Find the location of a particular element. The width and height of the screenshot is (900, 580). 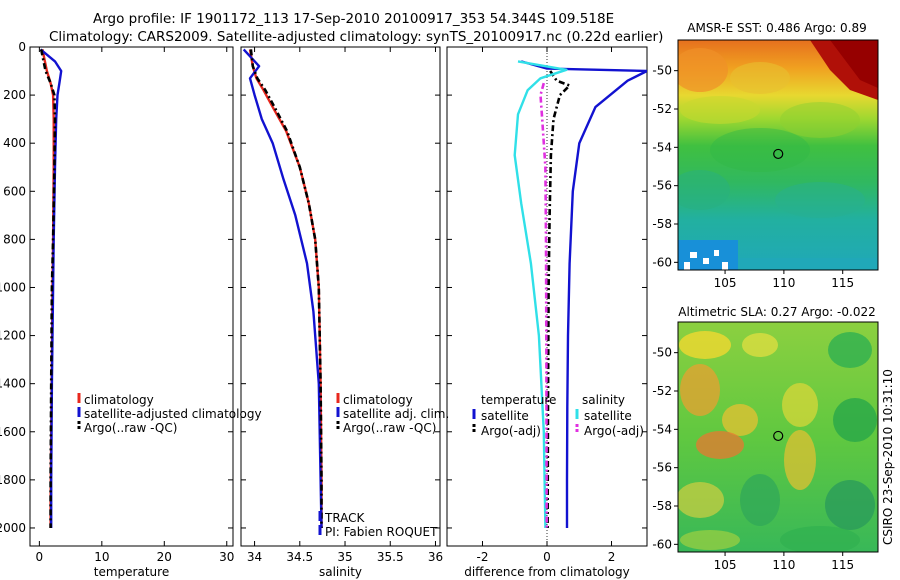

salinity-annotation: PI: Fabien ROQUET is located at coordinates (381, 532).